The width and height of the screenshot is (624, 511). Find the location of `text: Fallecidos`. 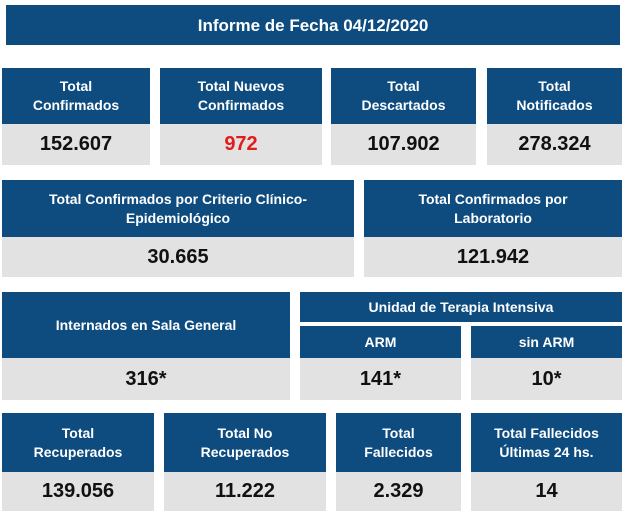

text: Fallecidos is located at coordinates (398, 451).